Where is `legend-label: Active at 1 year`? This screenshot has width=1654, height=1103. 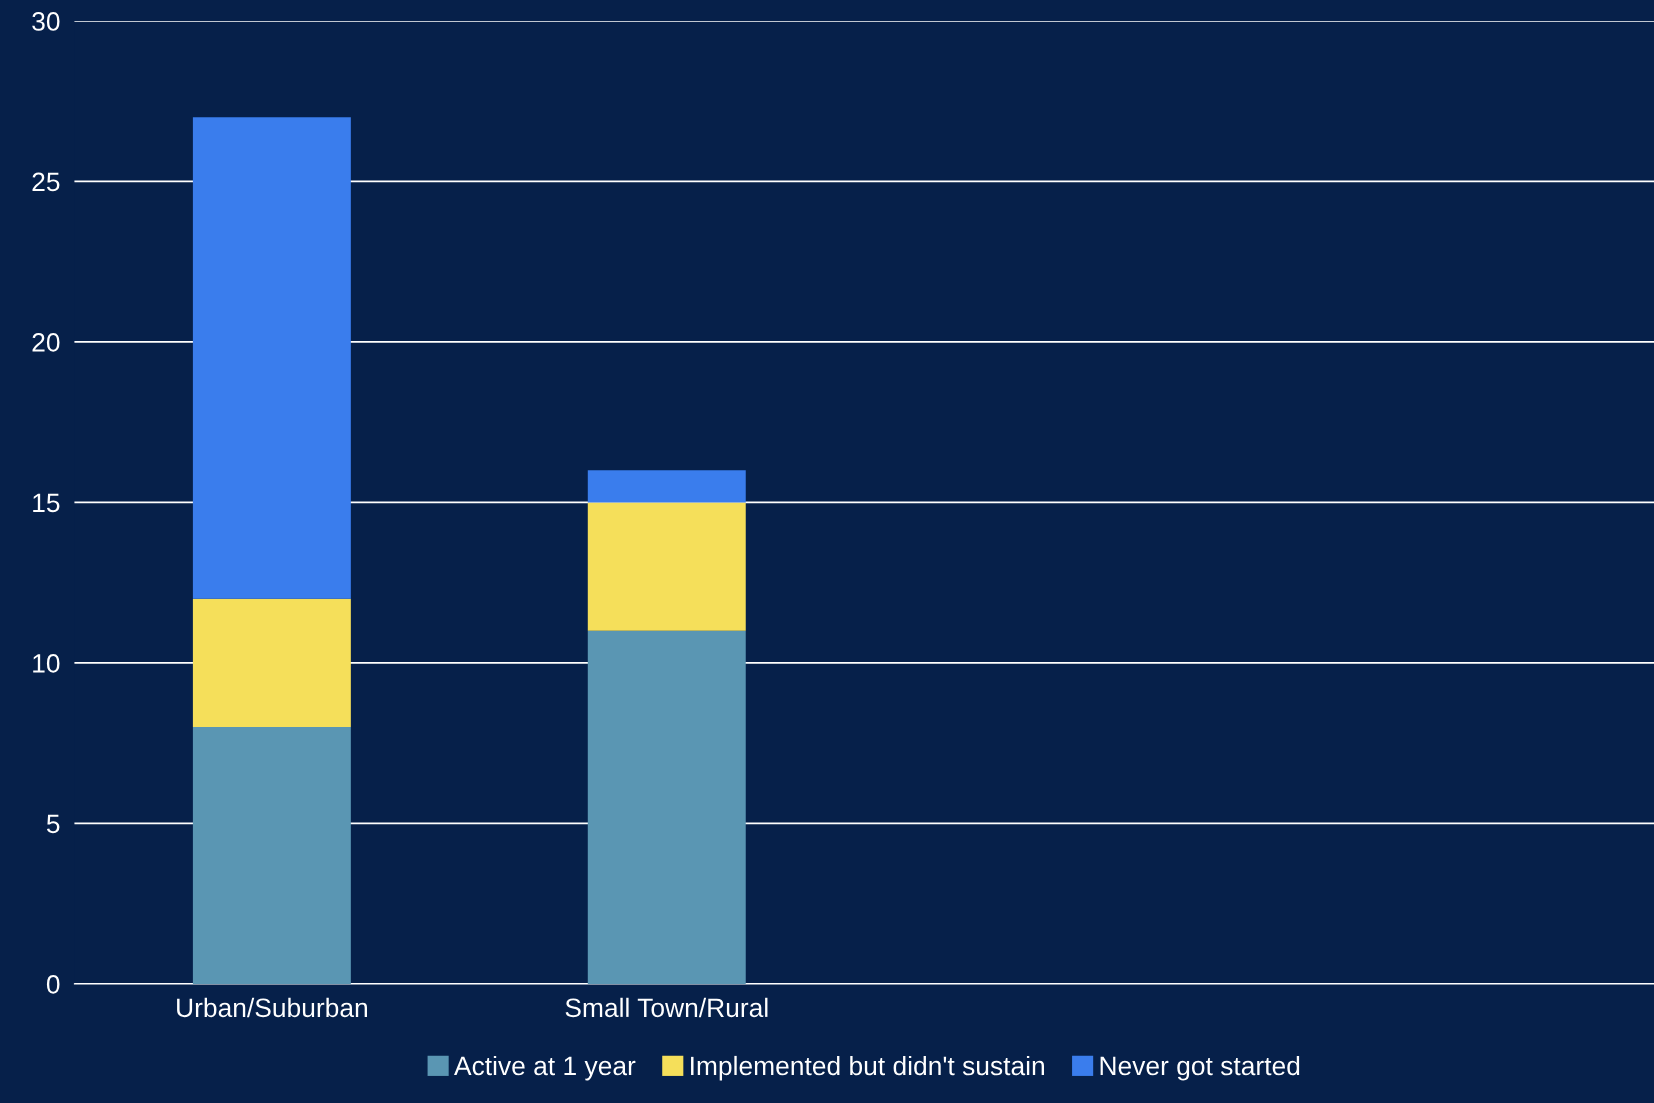
legend-label: Active at 1 year is located at coordinates (545, 1068).